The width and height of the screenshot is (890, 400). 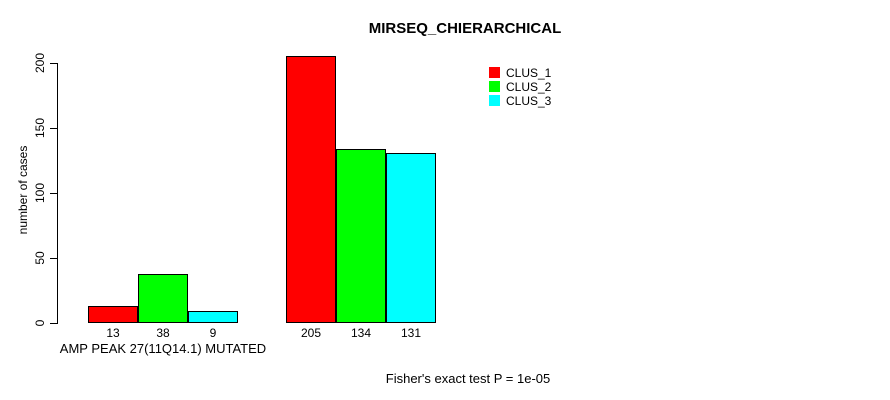 I want to click on legend-entry: CLUS_2, so click(x=520, y=86).